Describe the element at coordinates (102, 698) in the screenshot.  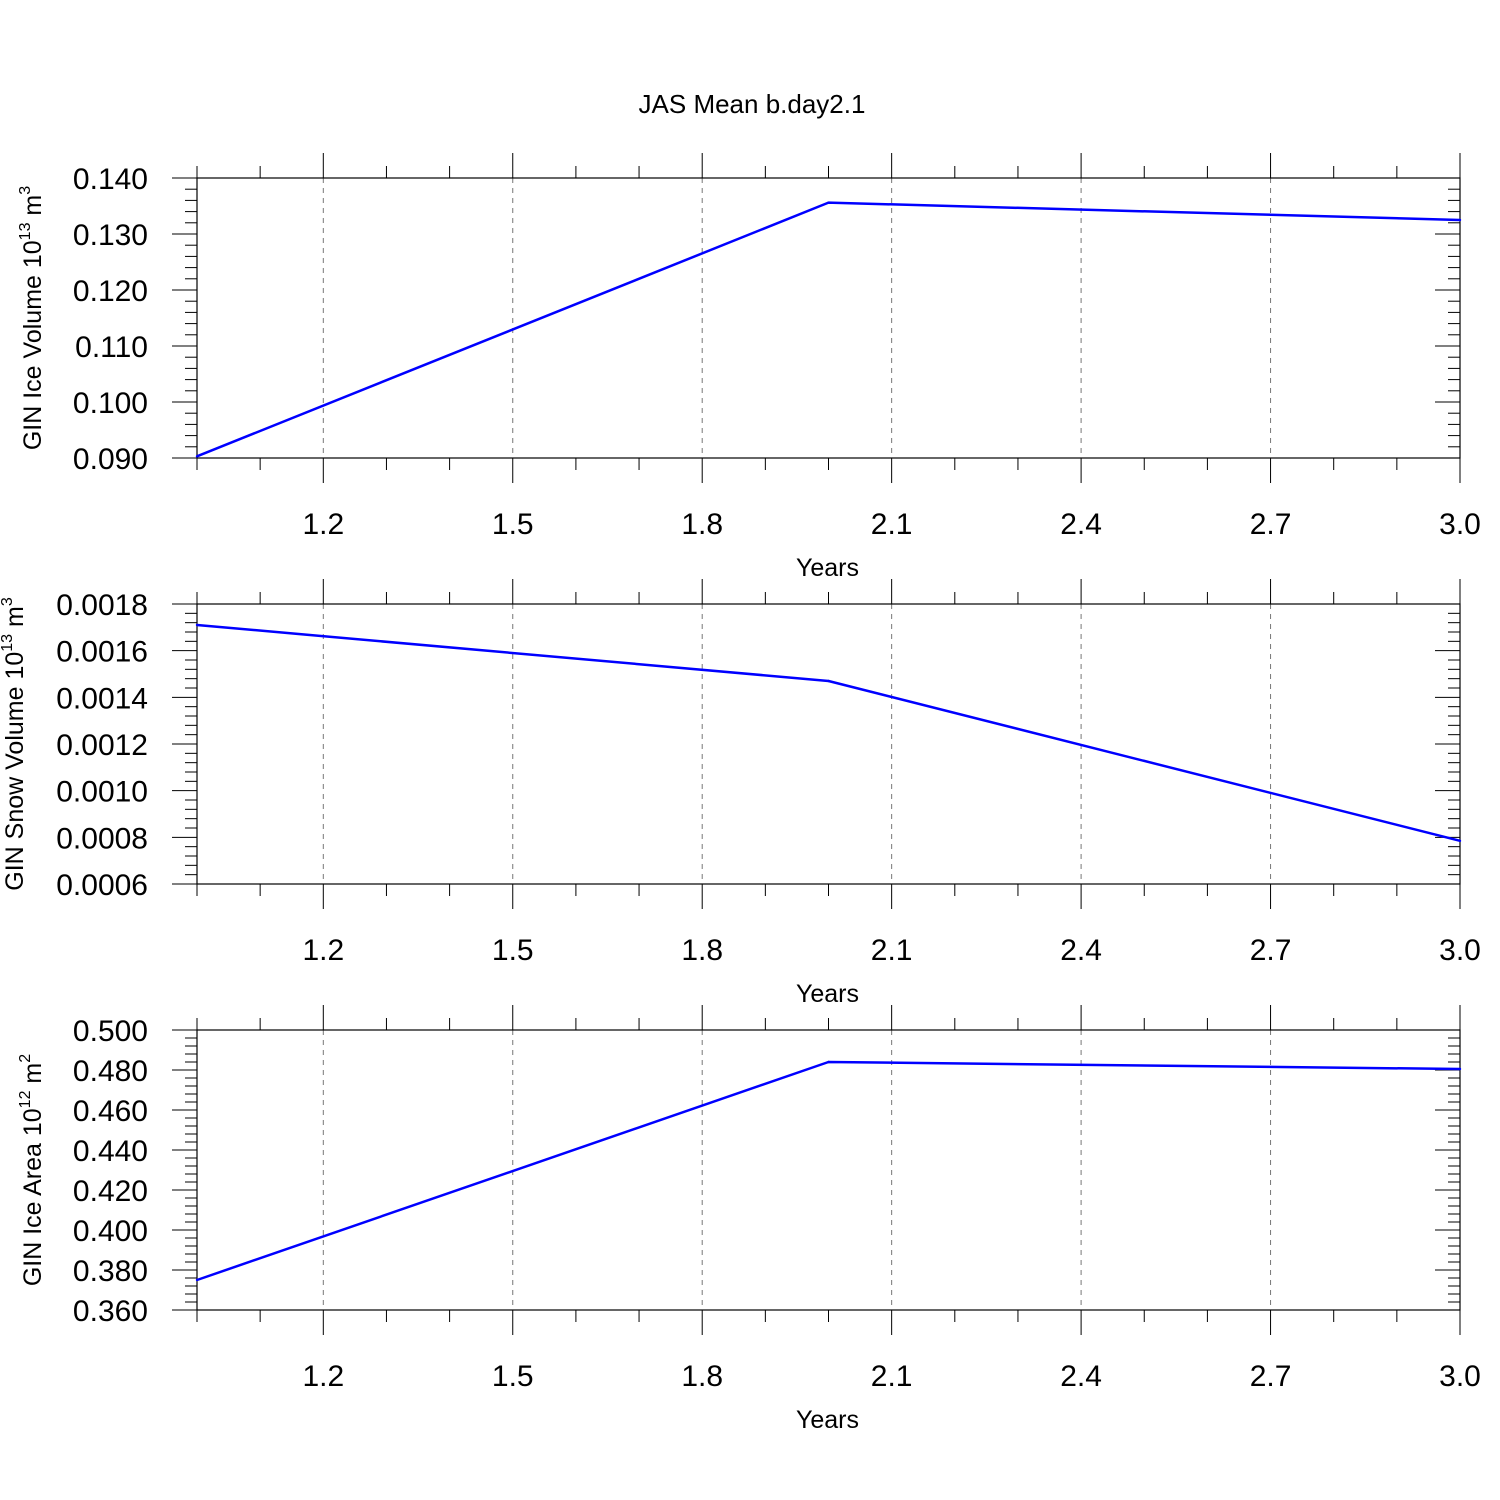
I see `y-tick-label: 0.0014` at that location.